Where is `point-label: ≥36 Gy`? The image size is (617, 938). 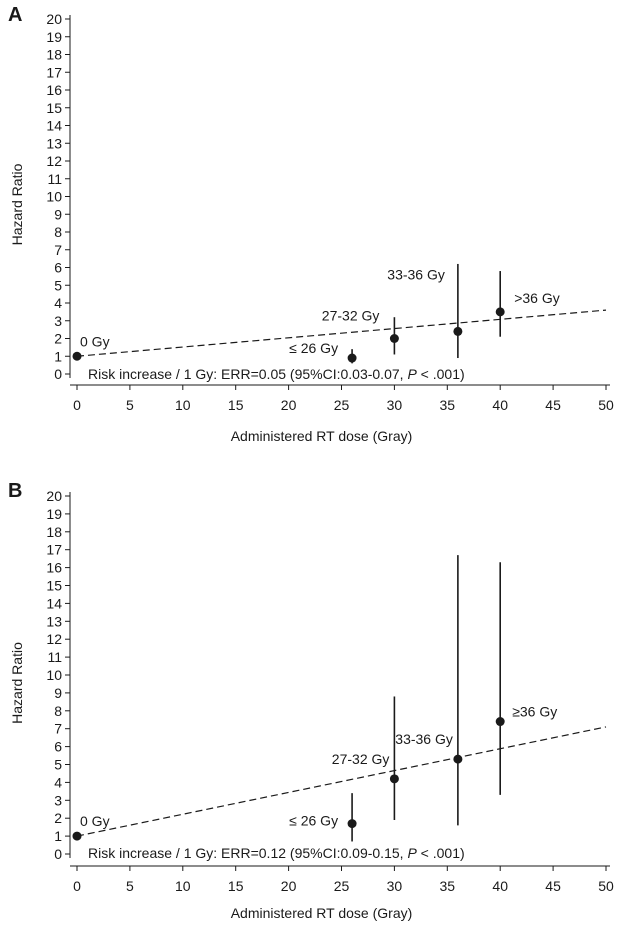
point-label: ≥36 Gy is located at coordinates (534, 712).